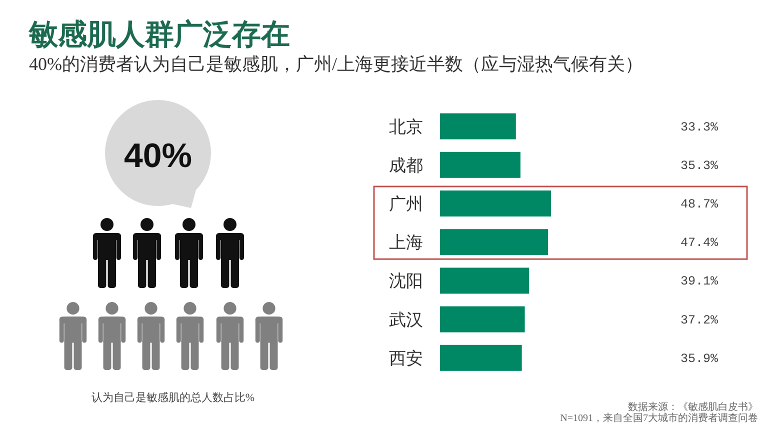  Describe the element at coordinates (406, 242) in the screenshot. I see `category-label: 上海` at that location.